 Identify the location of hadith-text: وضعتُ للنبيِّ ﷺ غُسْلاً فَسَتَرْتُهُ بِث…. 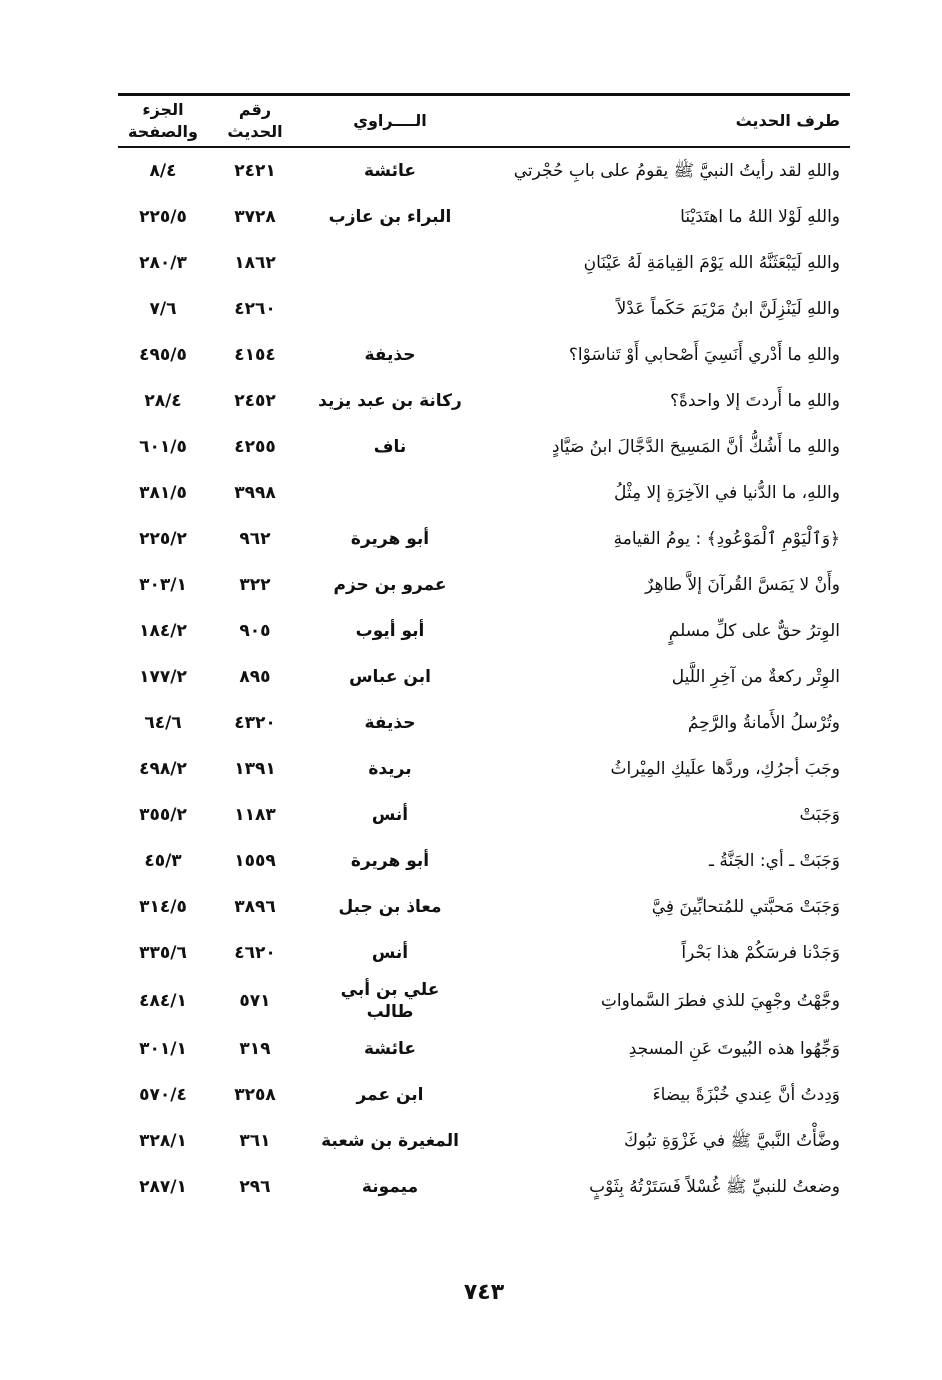
(714, 1187).